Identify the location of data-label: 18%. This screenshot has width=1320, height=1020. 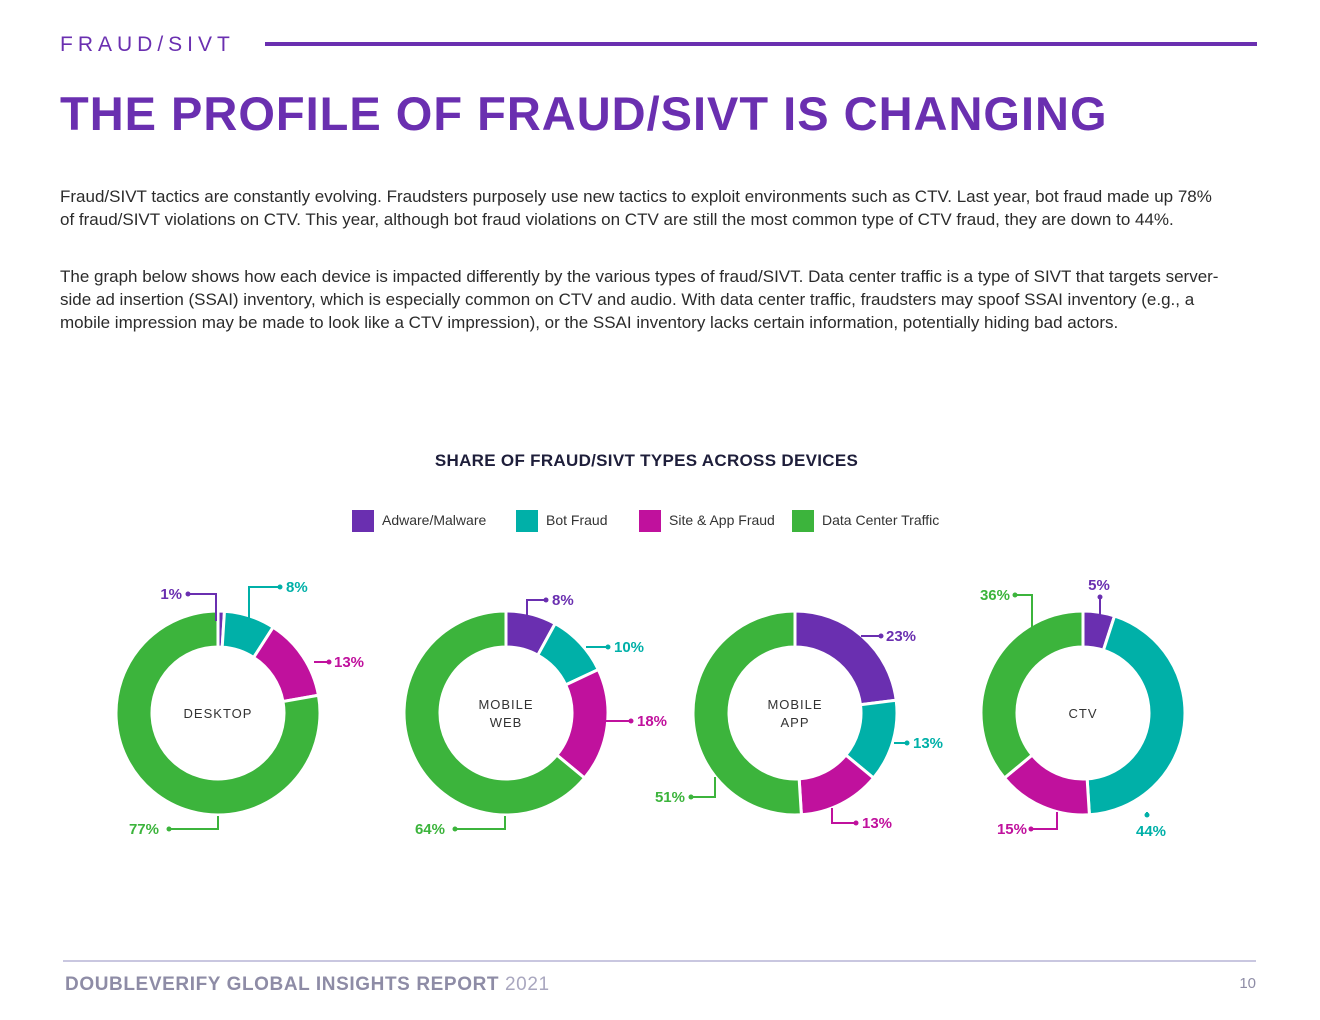
(652, 721).